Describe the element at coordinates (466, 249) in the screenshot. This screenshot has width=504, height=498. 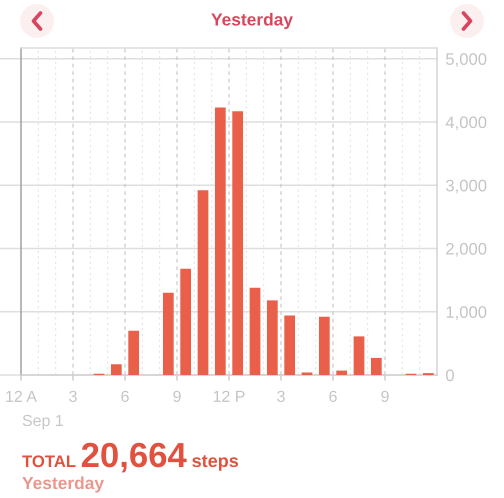
I see `y-tick-label: 2,000` at that location.